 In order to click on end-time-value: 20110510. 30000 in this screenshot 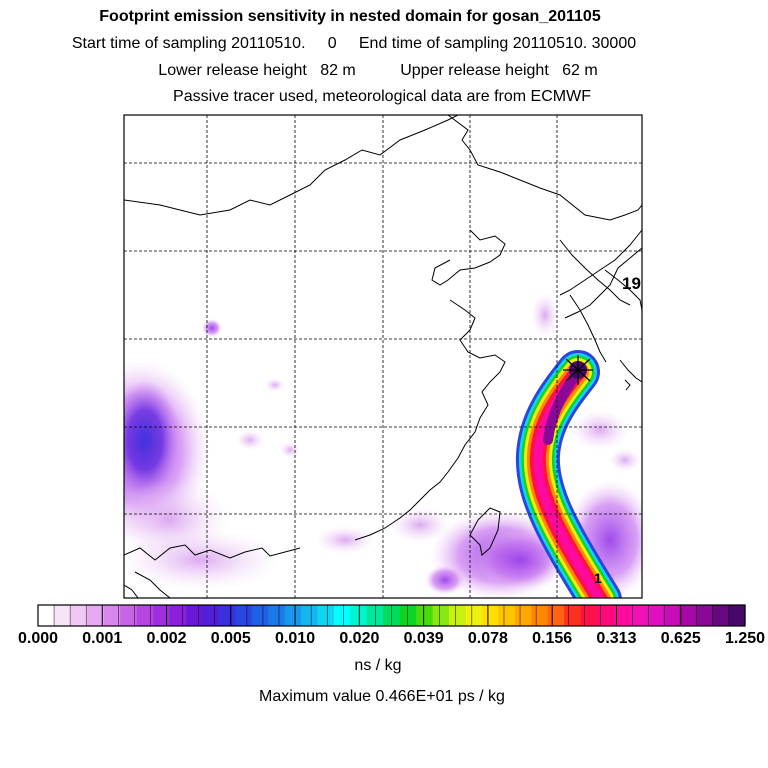, I will do `click(574, 43)`.